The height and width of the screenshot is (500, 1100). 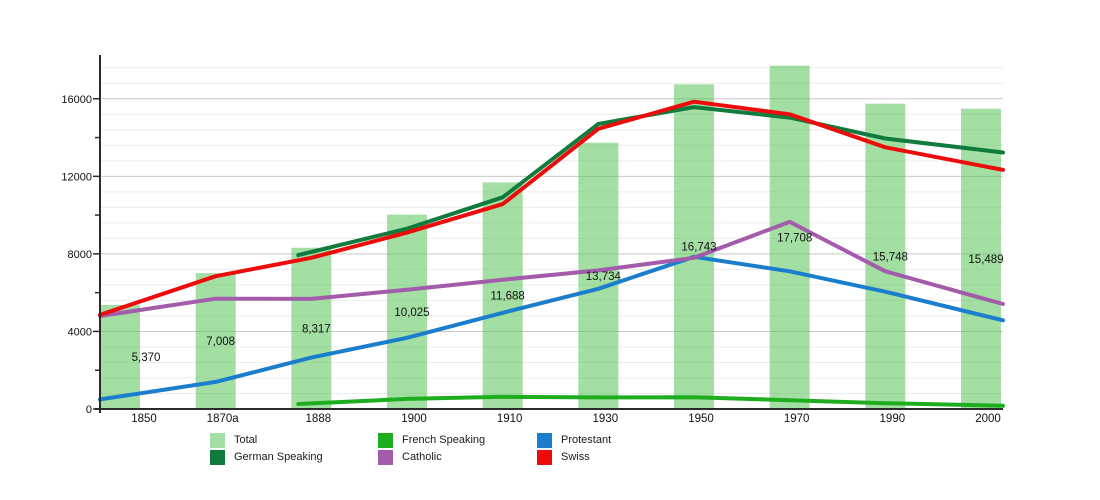 I want to click on x-tick-label: 1870a, so click(x=223, y=419).